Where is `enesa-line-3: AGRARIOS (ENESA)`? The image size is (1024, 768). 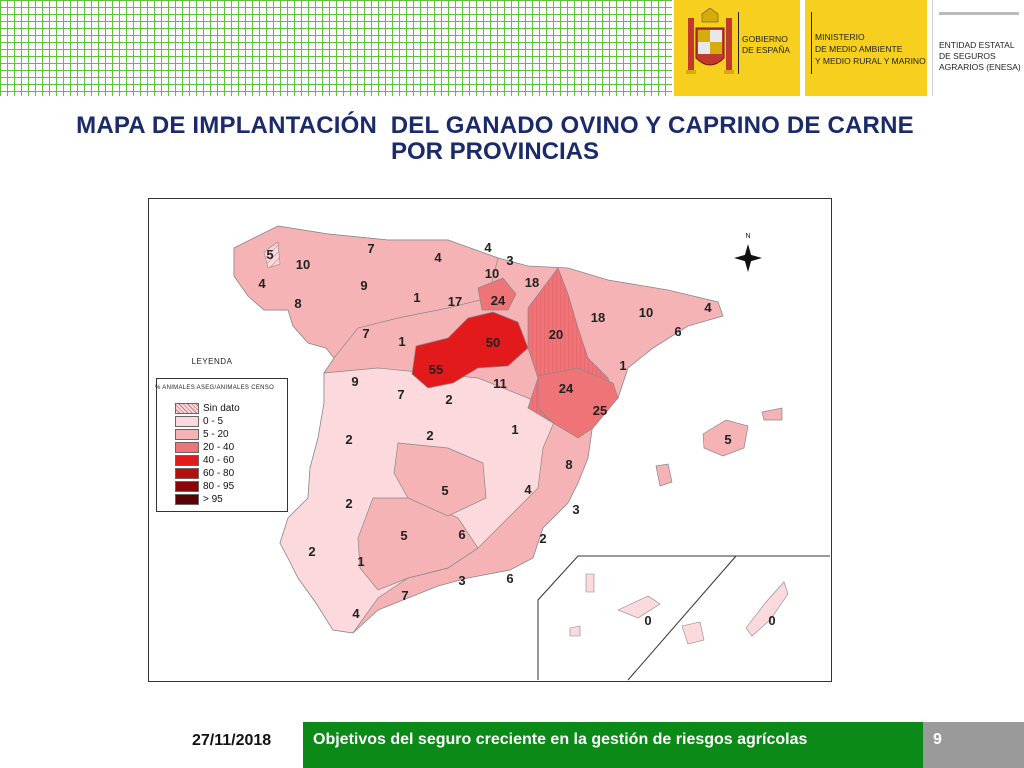 enesa-line-3: AGRARIOS (ENESA) is located at coordinates (980, 67).